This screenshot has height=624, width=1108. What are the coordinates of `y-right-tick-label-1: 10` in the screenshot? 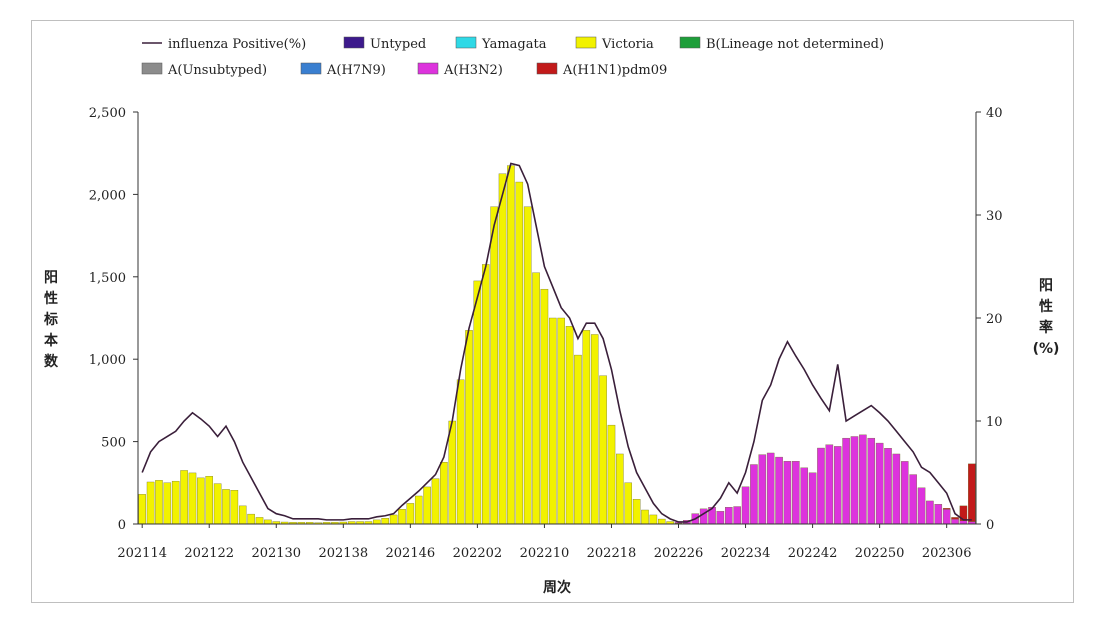 It's located at (994, 422).